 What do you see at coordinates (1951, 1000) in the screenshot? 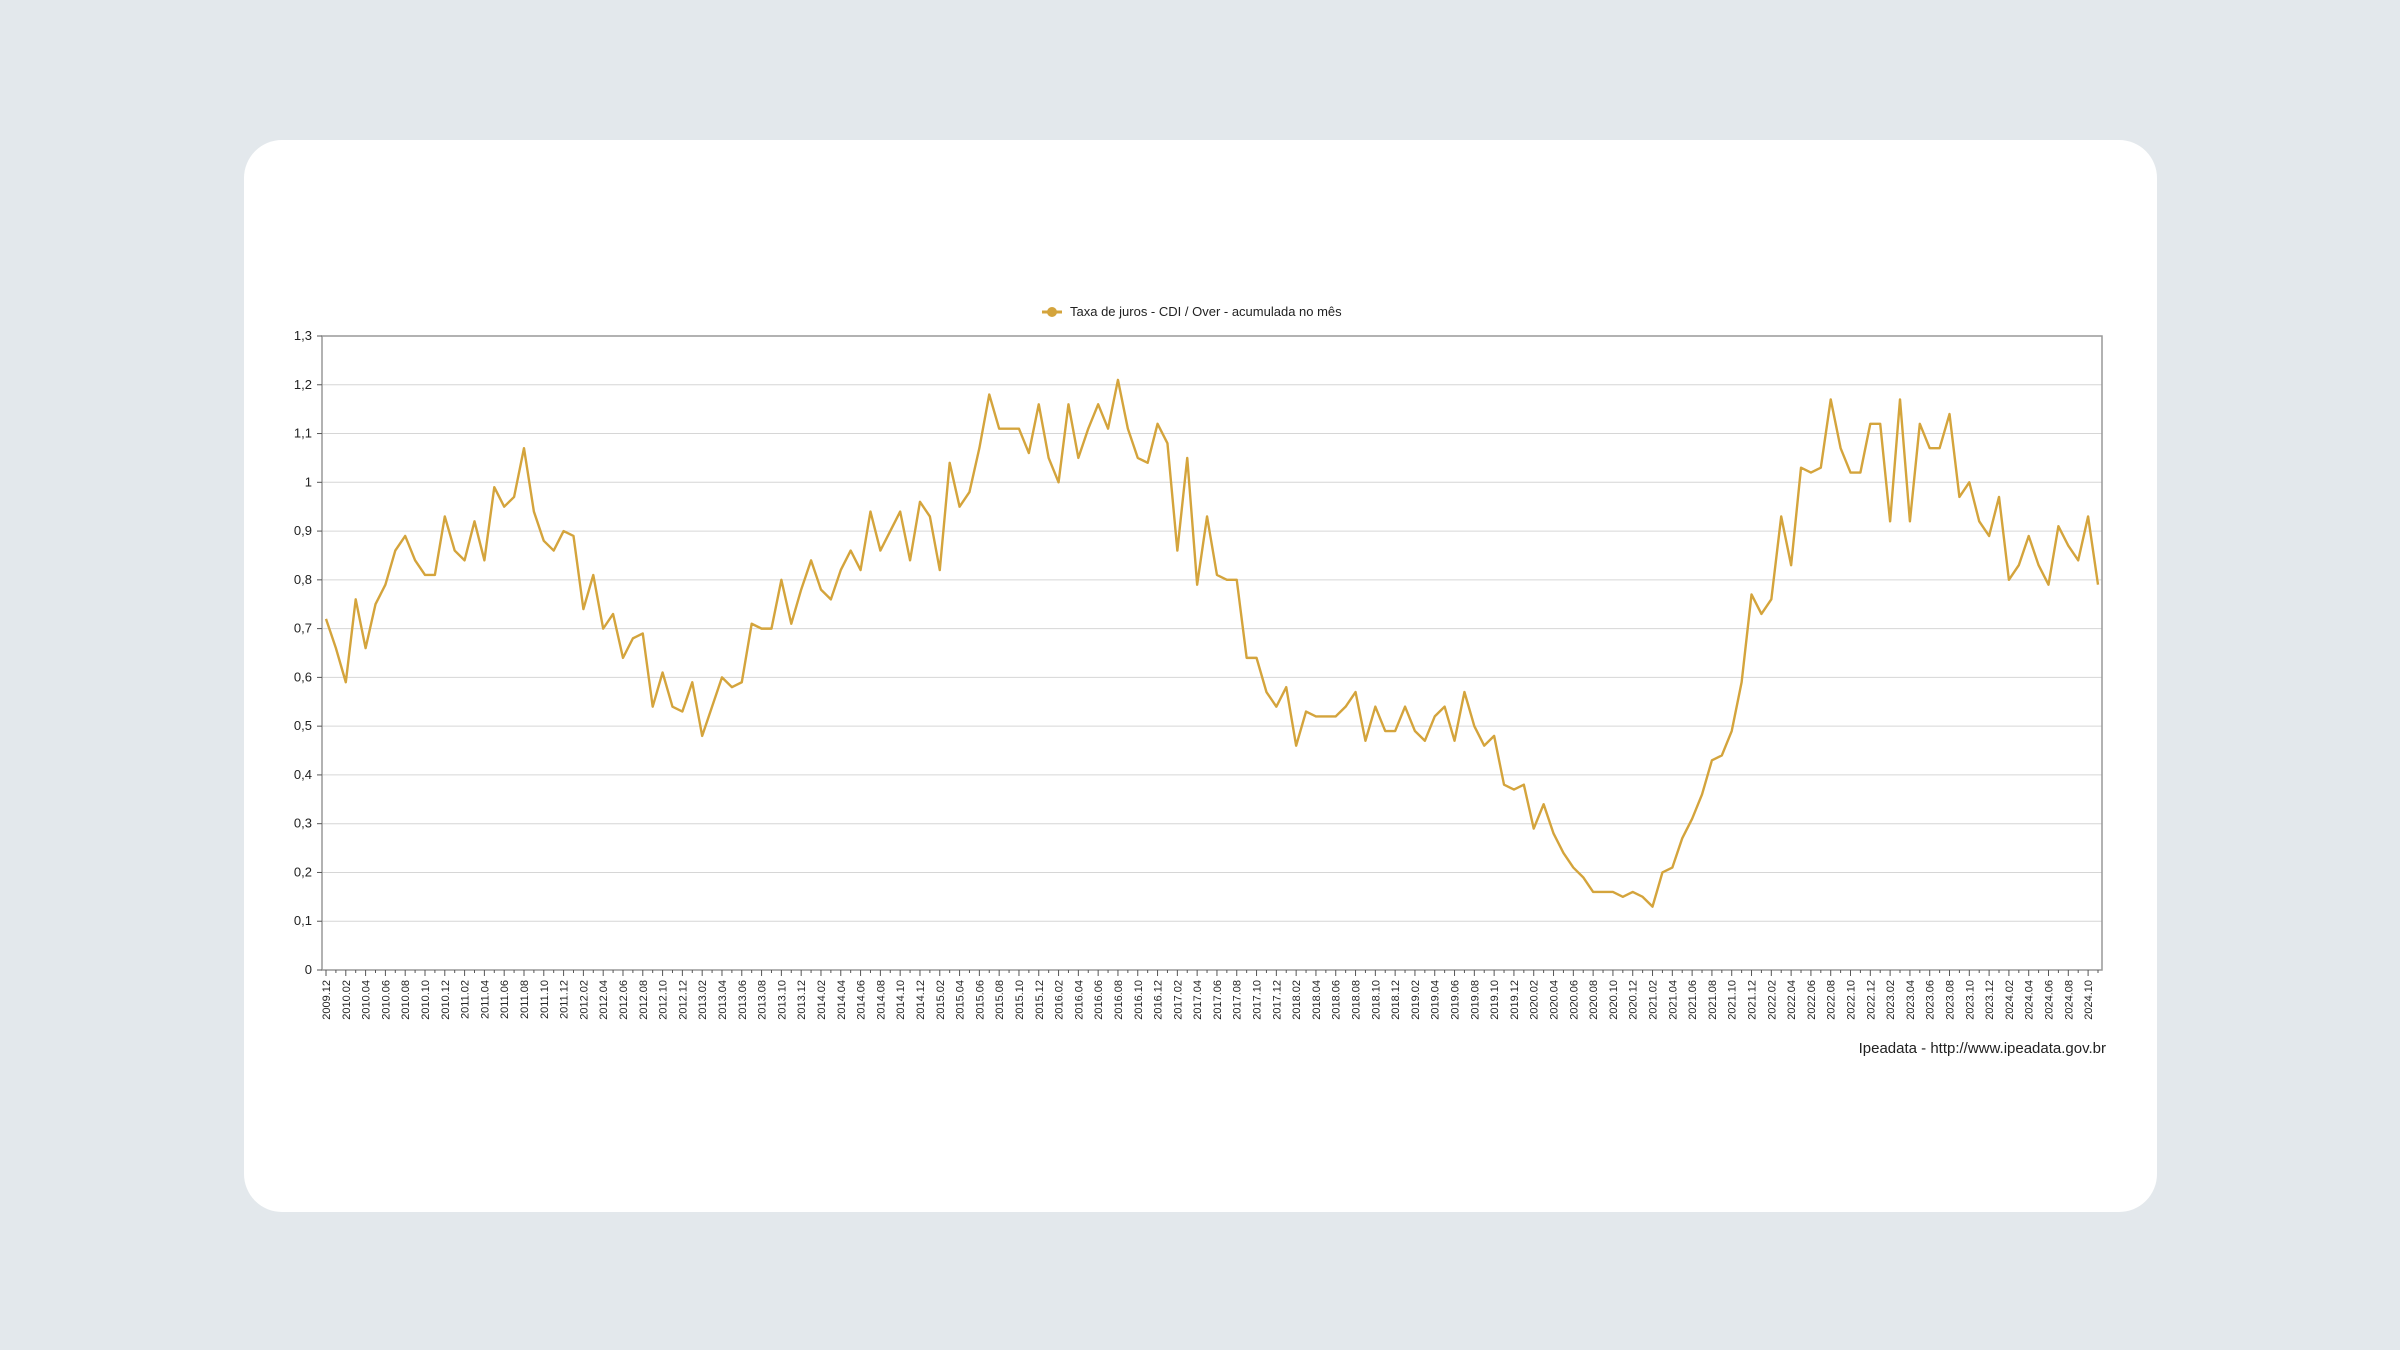
I see `x-tick-label: 2023.08` at bounding box center [1951, 1000].